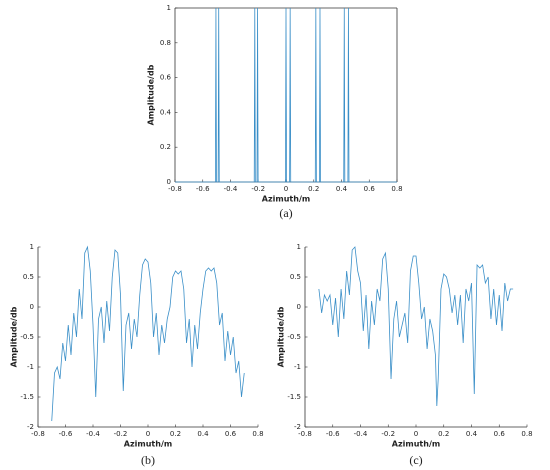  I want to click on y-tick-label: 0.2, so click(165, 147).